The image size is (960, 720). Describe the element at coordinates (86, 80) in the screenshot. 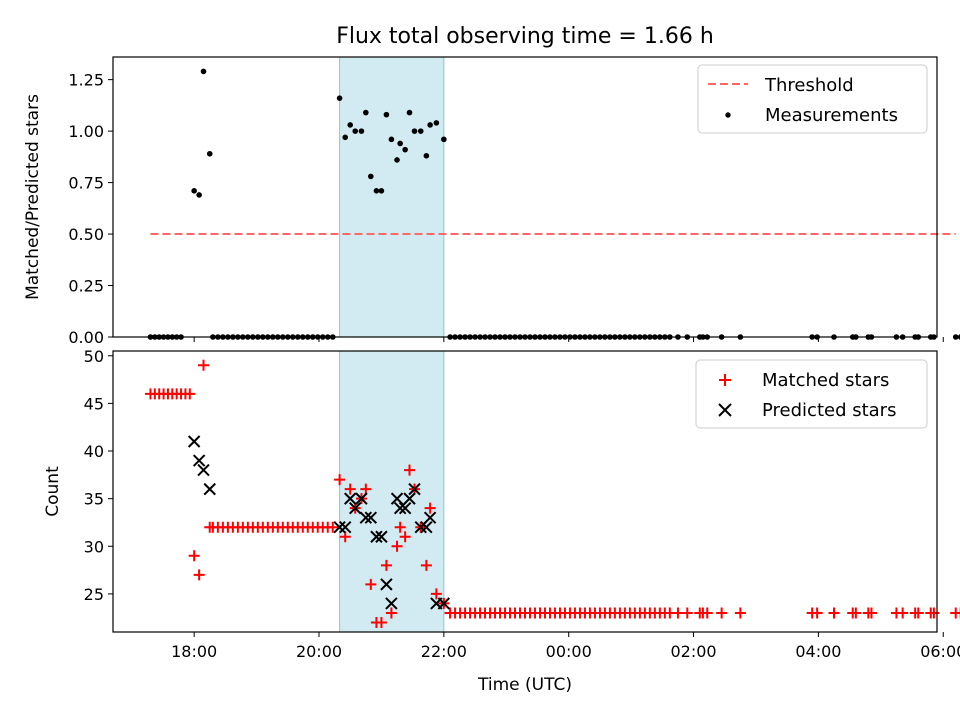

I see `y-tick-label: 1.25` at that location.